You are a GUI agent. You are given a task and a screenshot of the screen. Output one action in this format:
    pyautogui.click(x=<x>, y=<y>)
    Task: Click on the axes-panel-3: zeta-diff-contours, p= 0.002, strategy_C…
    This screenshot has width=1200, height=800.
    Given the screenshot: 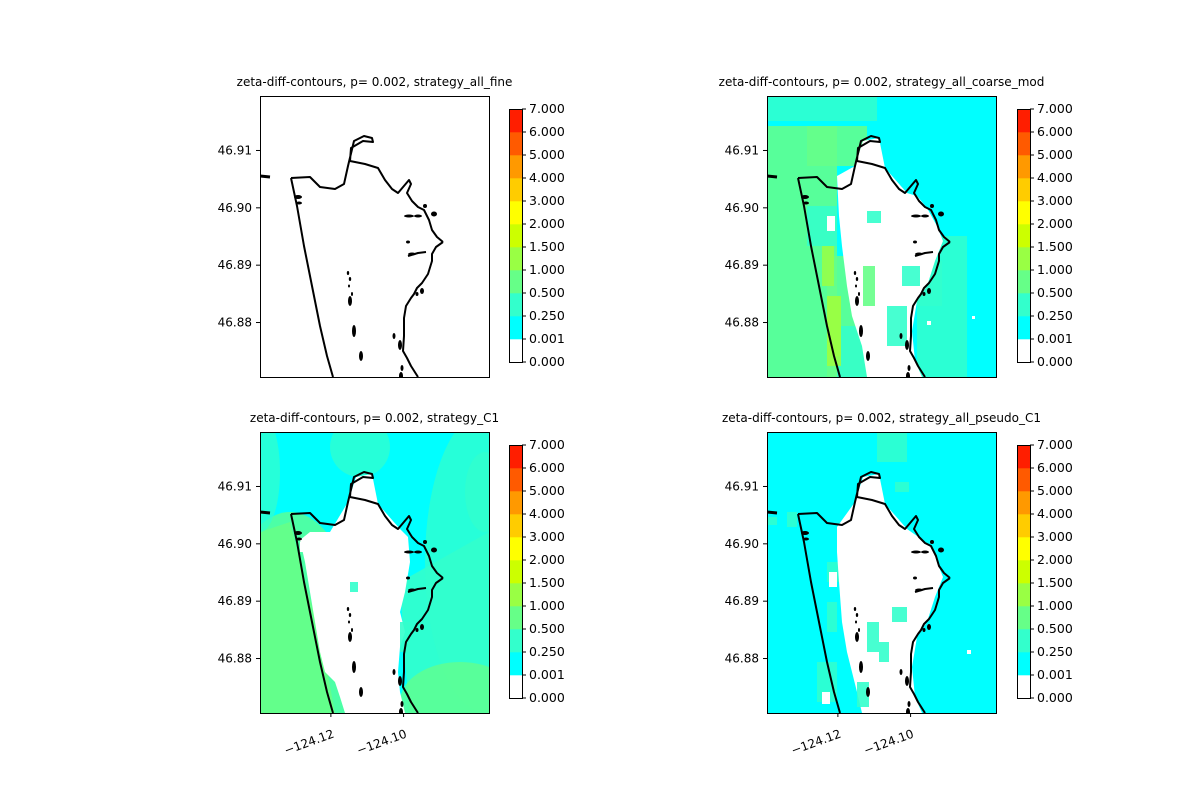 What is the action you would take?
    pyautogui.click(x=358, y=584)
    